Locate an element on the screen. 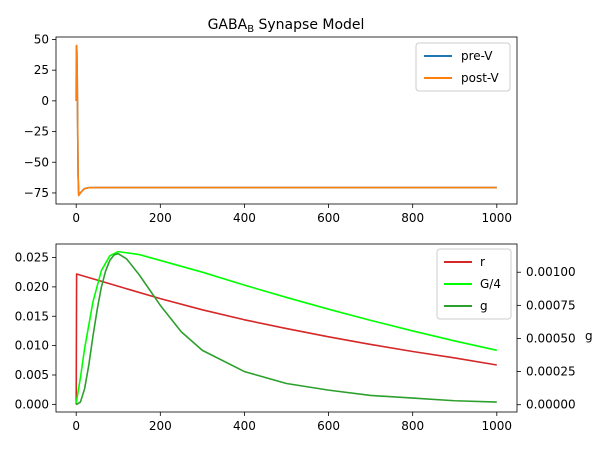 This screenshot has height=450, width=600. conductance-right-y-tick-label-1: 0.00025 is located at coordinates (551, 372).